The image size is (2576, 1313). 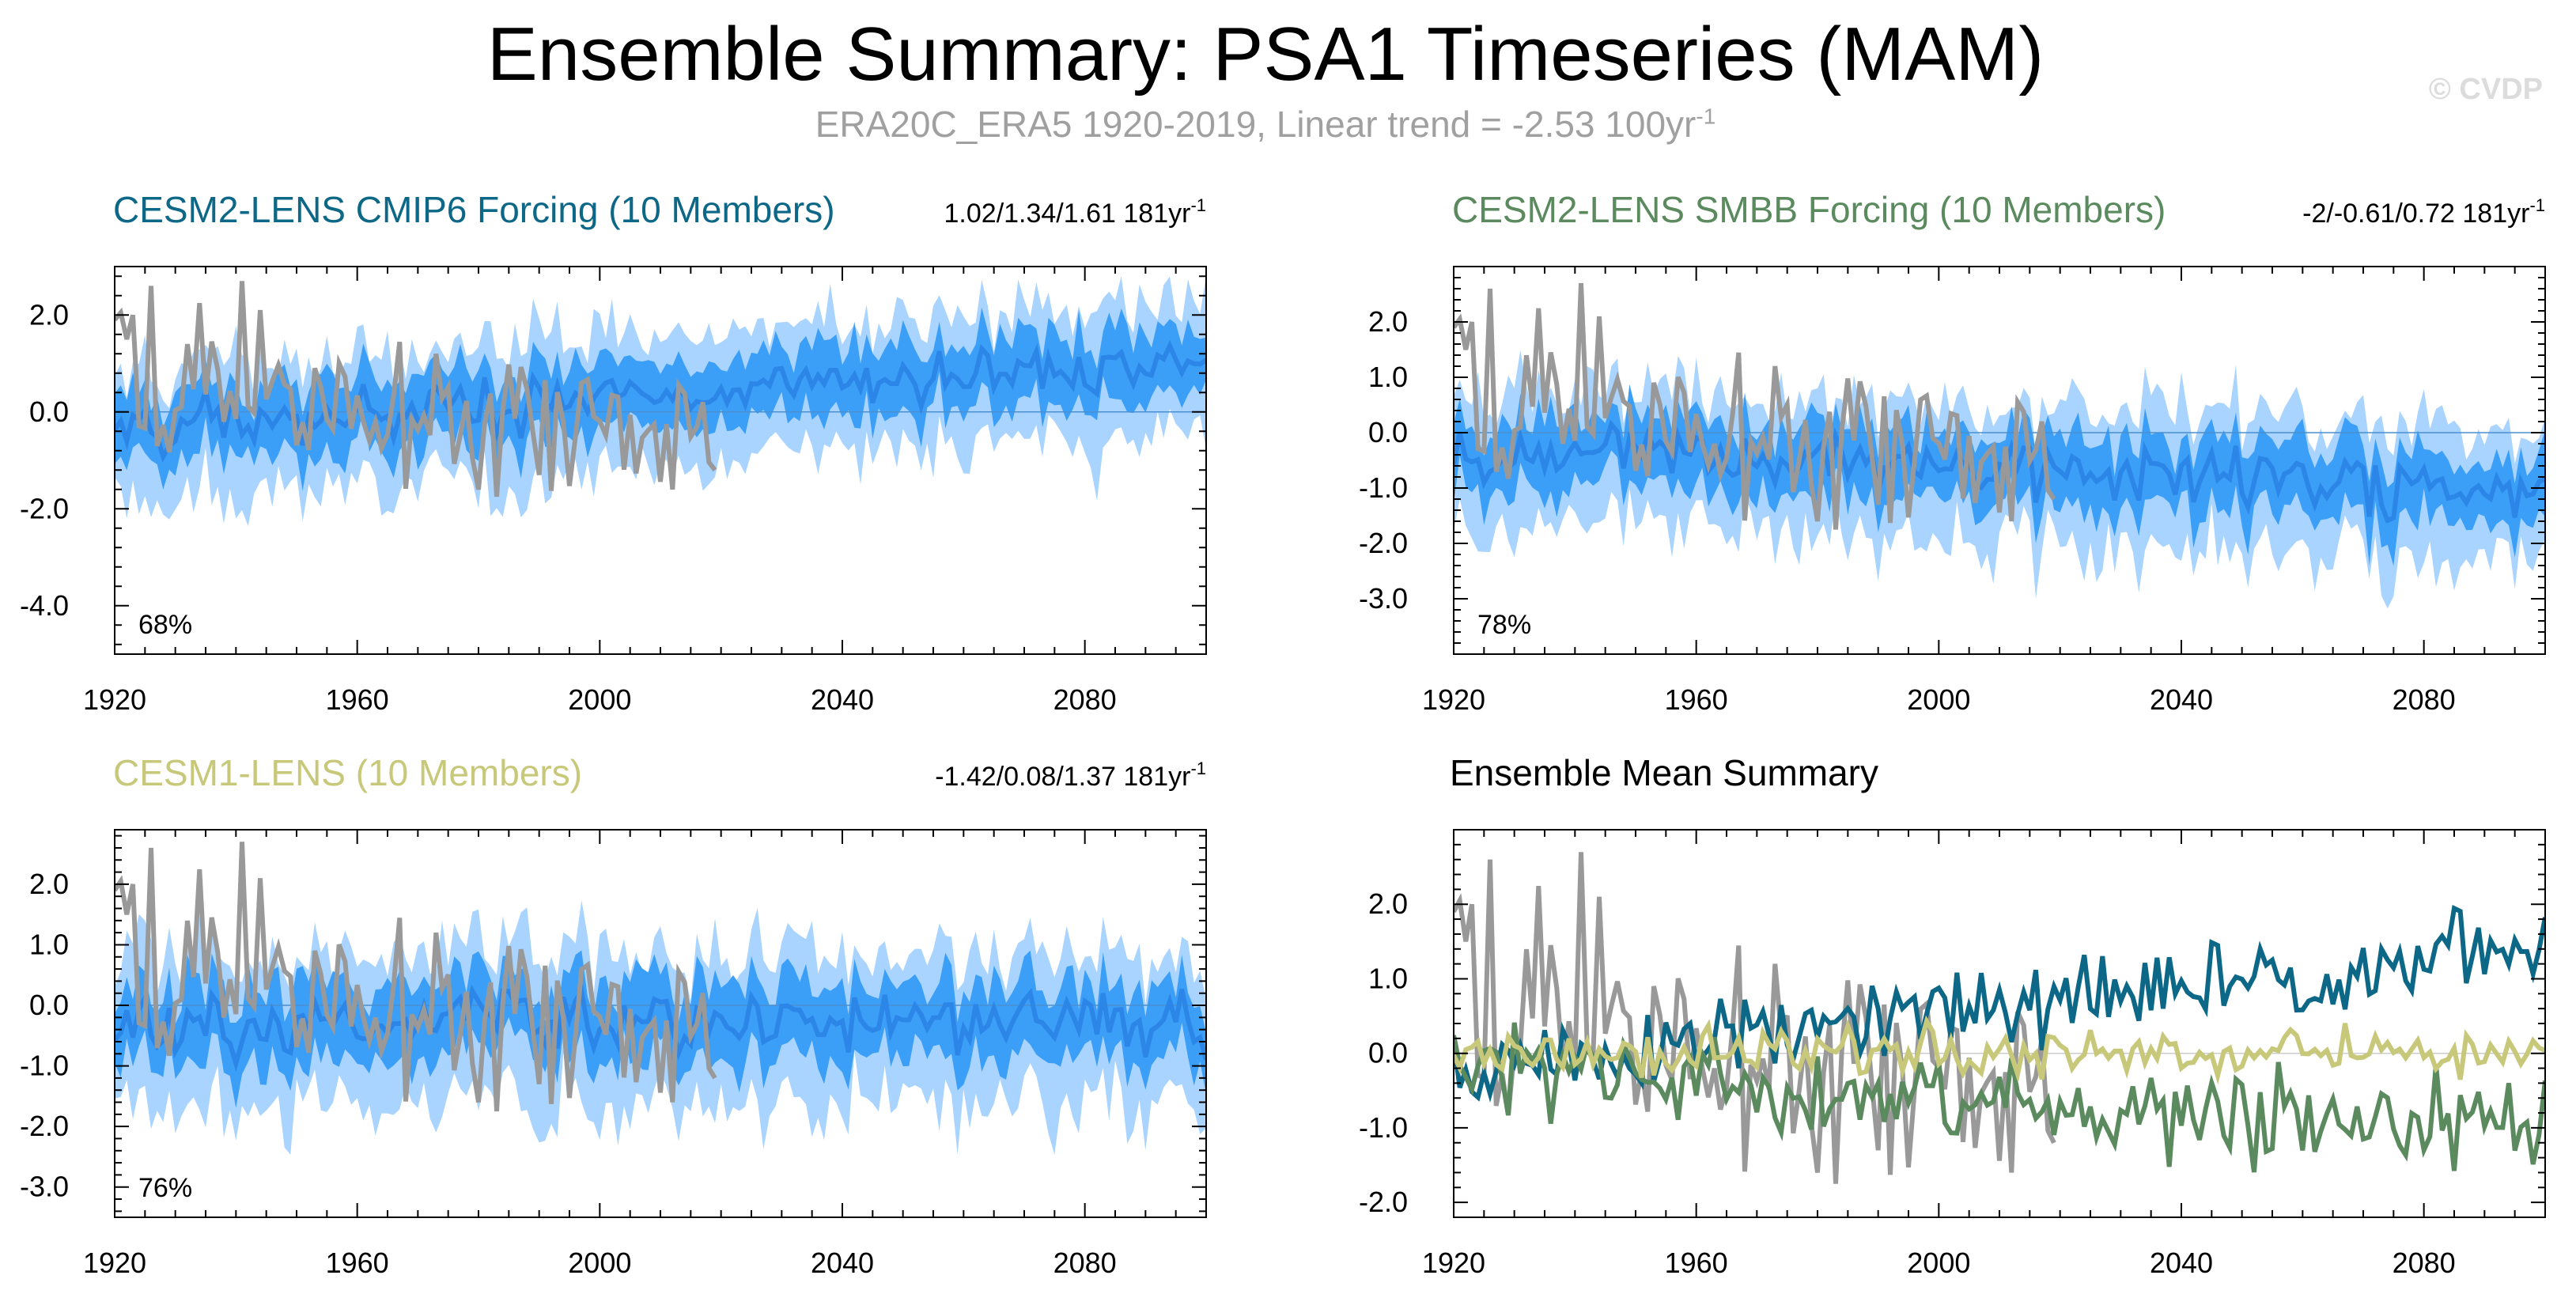 What do you see at coordinates (1067, 214) in the screenshot?
I see `panel-stat-text: 1.02/1.34/1.61 181yr` at bounding box center [1067, 214].